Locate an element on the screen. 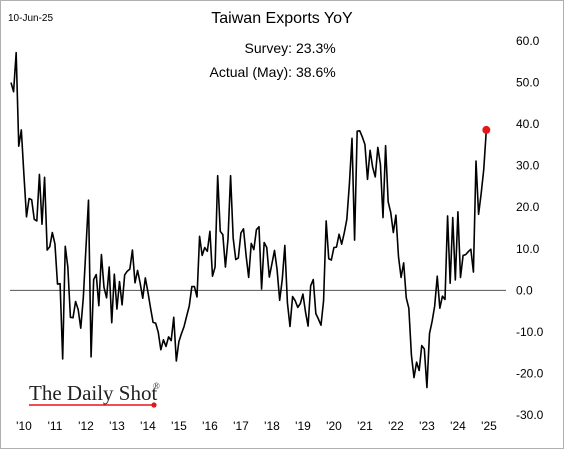 Image resolution: width=564 pixels, height=449 pixels. x-tick-label: '19 is located at coordinates (303, 426).